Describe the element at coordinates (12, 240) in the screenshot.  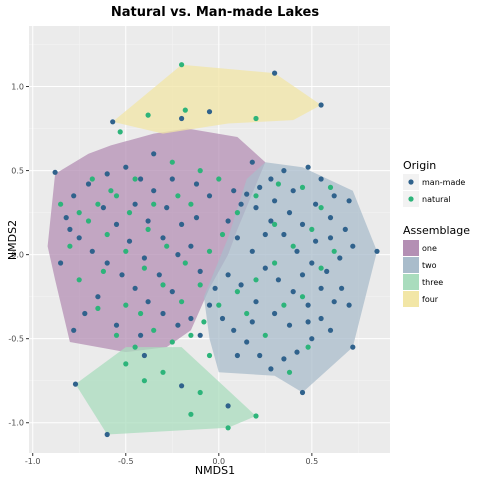
I see `y-axis-title: NMDS2` at that location.